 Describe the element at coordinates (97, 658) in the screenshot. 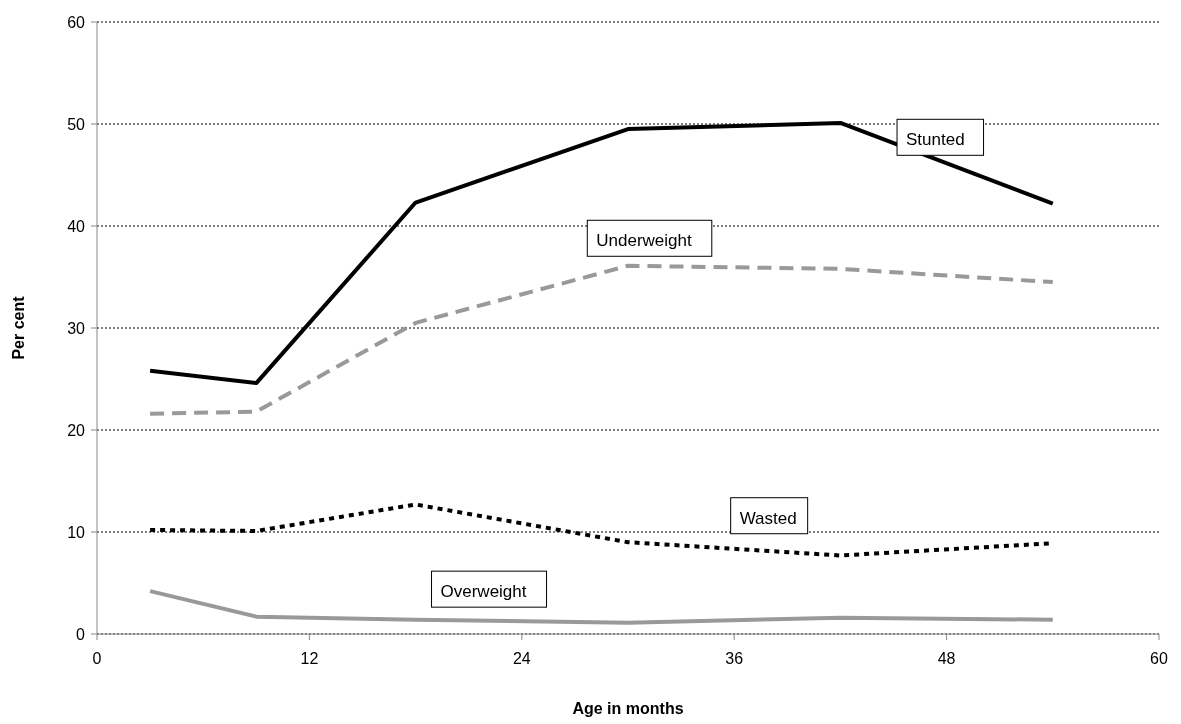

I see `x-tick-label: 0` at that location.